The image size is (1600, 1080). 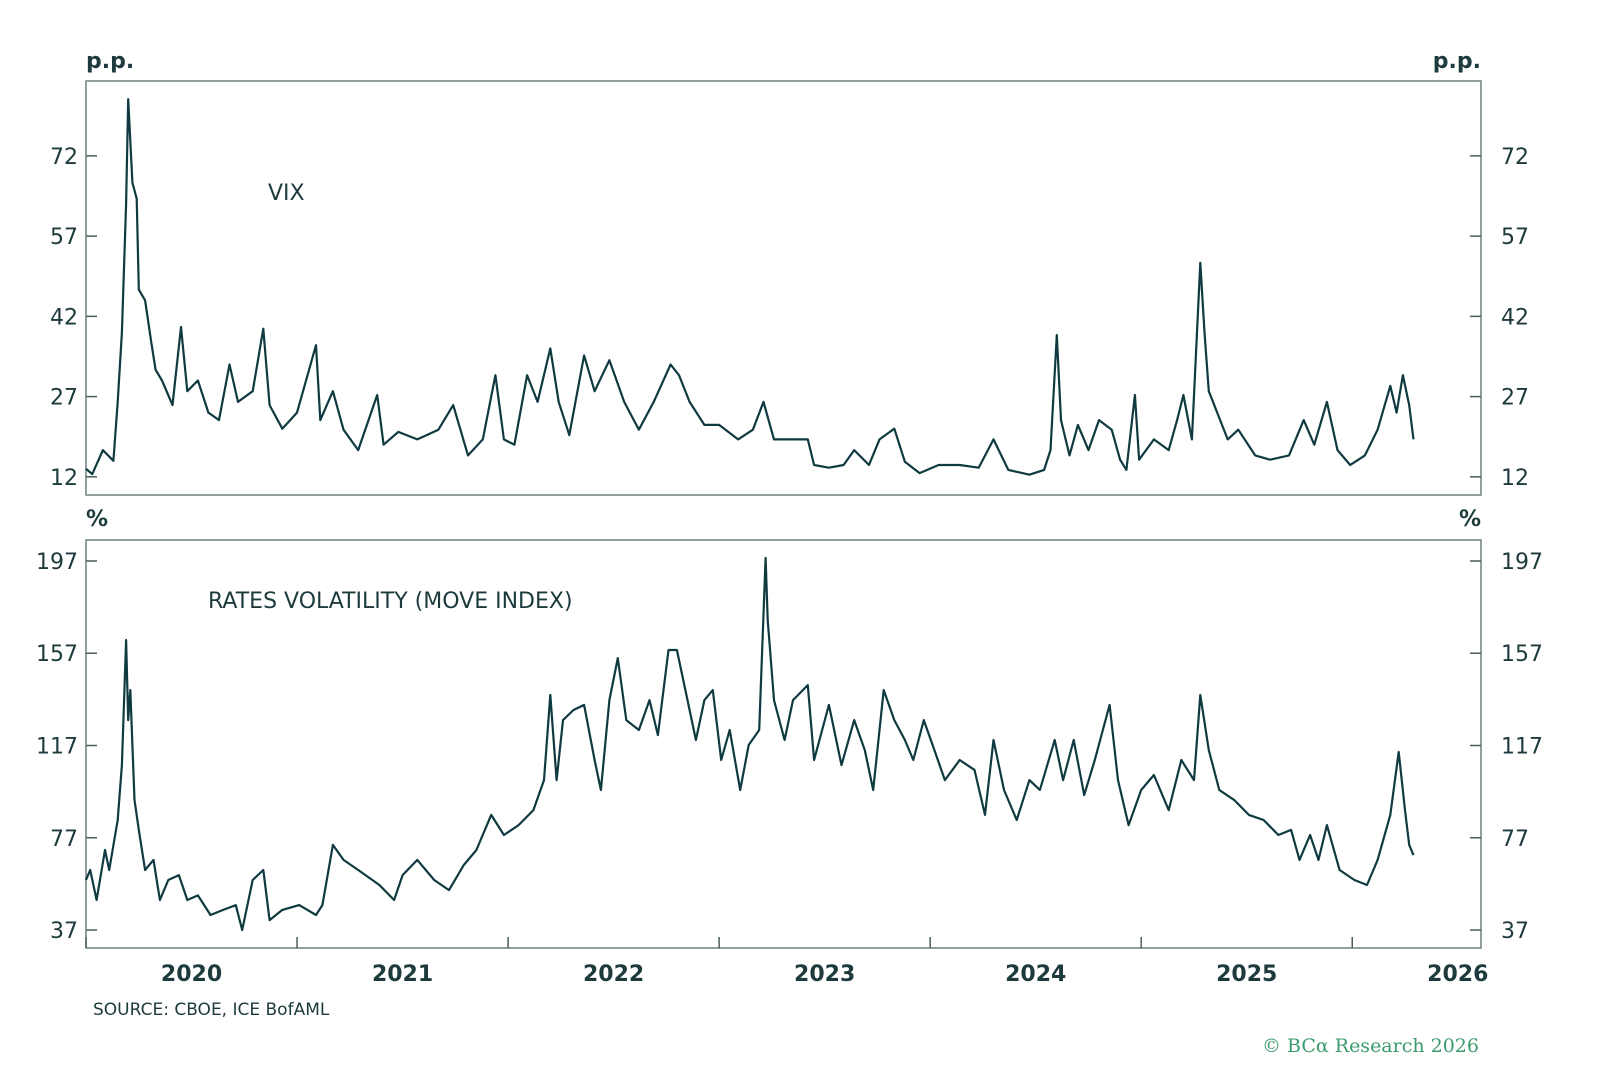 What do you see at coordinates (1522, 562) in the screenshot?
I see `move-ytick-label-right: 197` at bounding box center [1522, 562].